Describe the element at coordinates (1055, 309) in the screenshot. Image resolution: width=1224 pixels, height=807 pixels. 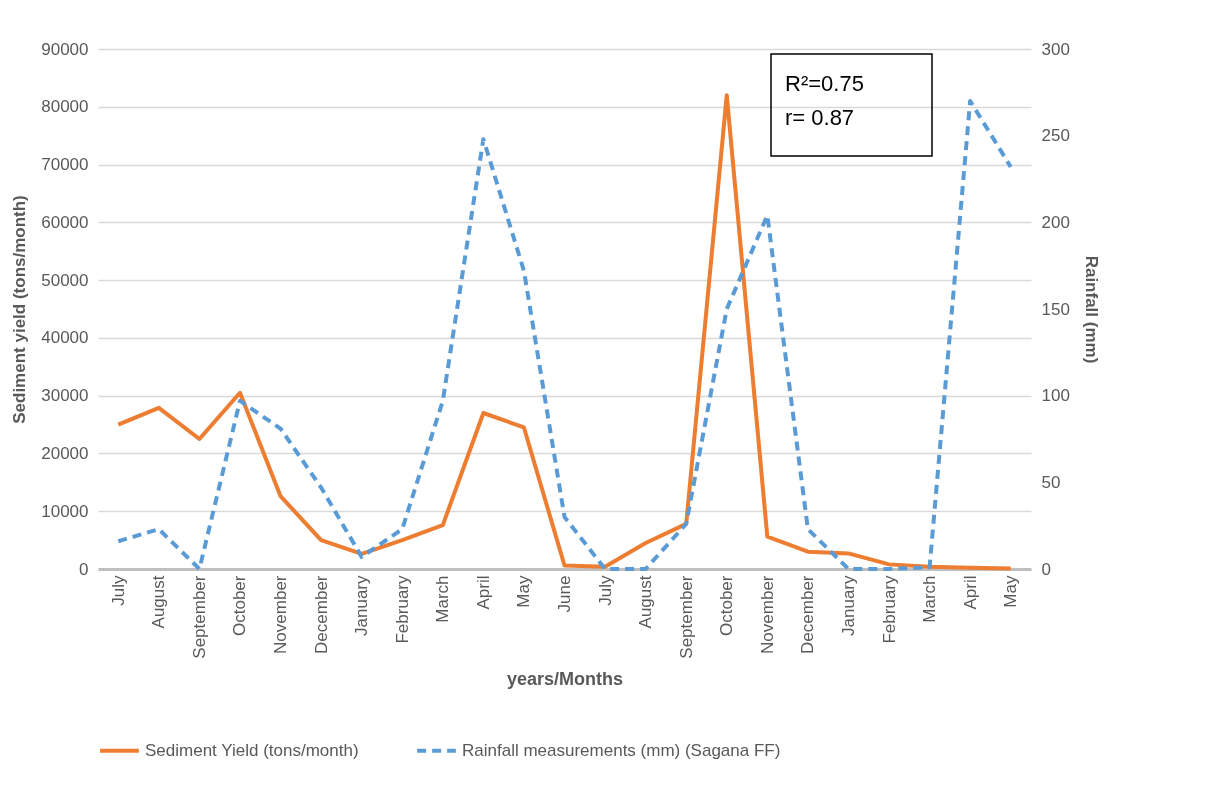
I see `y2-tick-label: 150` at that location.